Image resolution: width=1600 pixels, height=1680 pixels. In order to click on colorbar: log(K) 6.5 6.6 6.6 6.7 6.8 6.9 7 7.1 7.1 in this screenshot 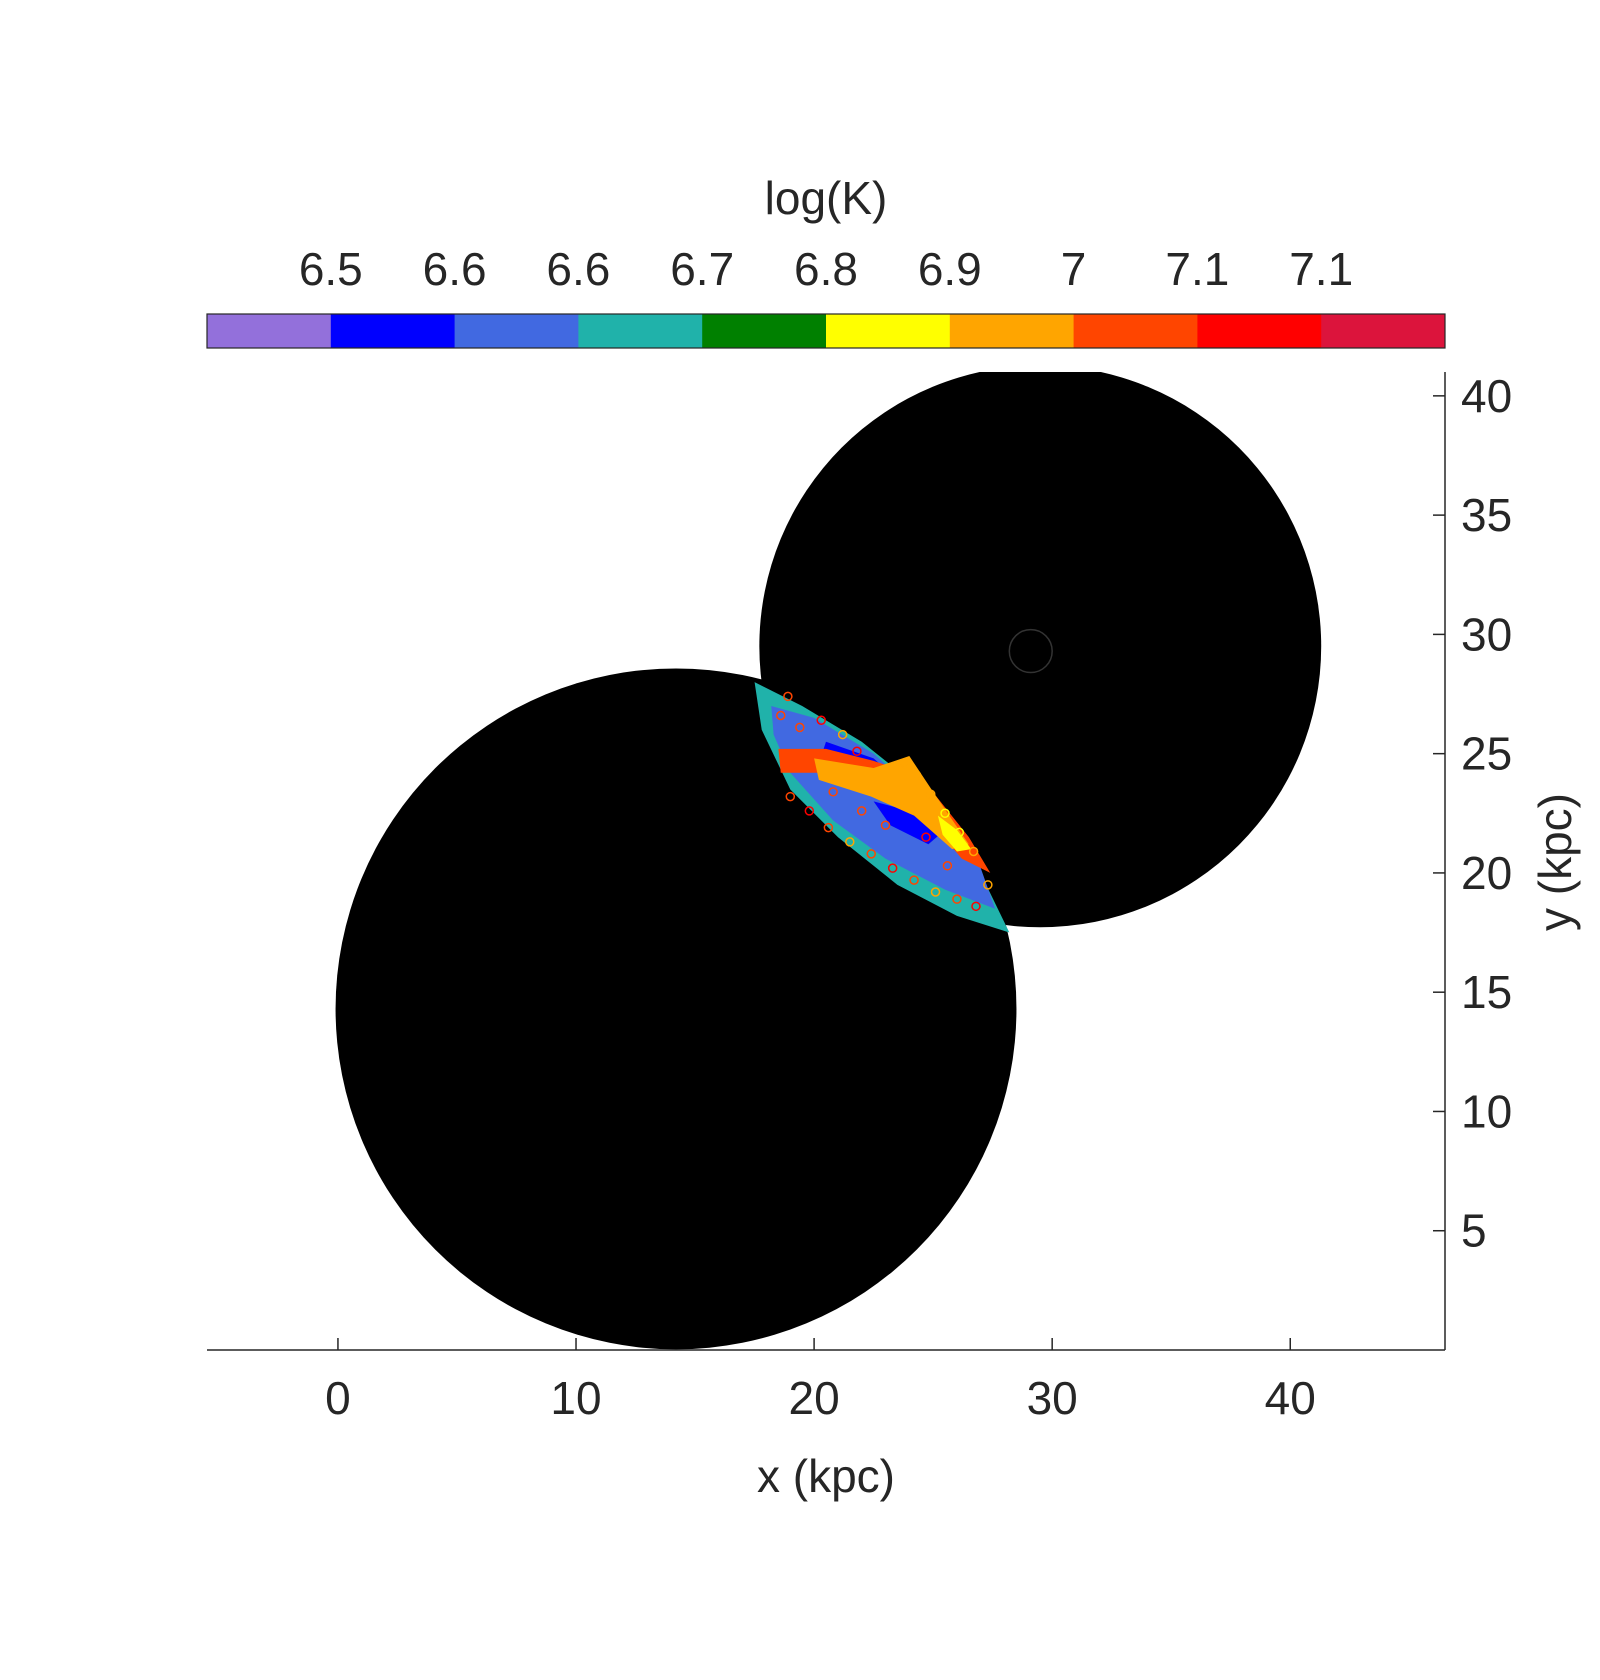, I will do `click(826, 260)`.